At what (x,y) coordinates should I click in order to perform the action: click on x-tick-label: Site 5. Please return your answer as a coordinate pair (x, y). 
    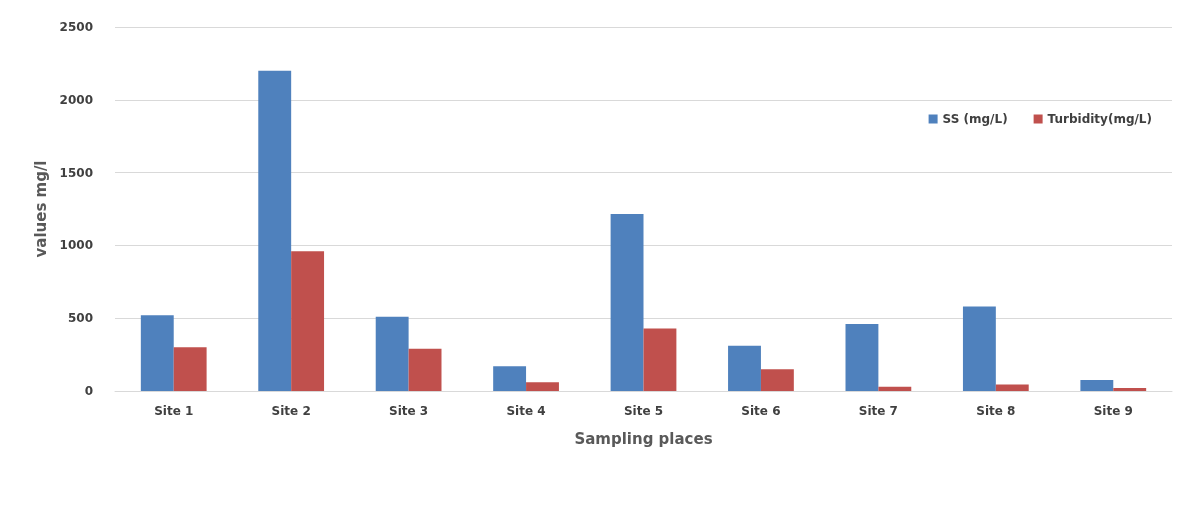
    Looking at the image, I should click on (643, 411).